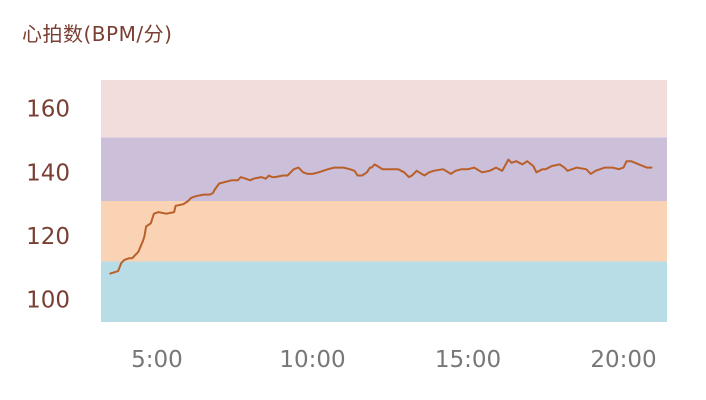 Image resolution: width=706 pixels, height=400 pixels. What do you see at coordinates (157, 360) in the screenshot?
I see `x-tick-label: 5:00` at bounding box center [157, 360].